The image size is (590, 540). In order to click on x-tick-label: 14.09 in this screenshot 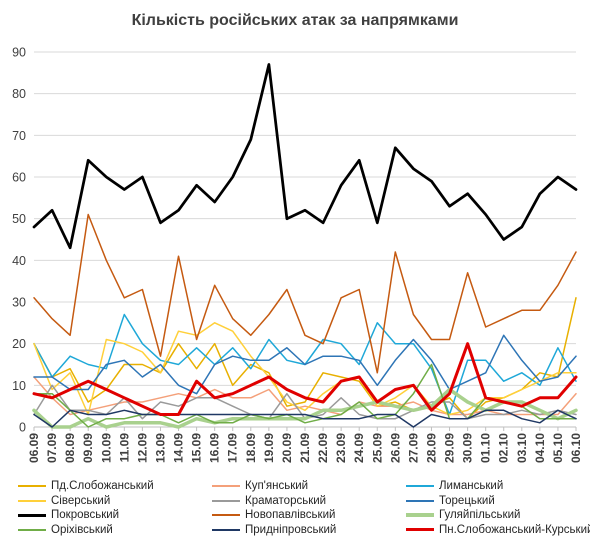, I will do `click(179, 448)`.